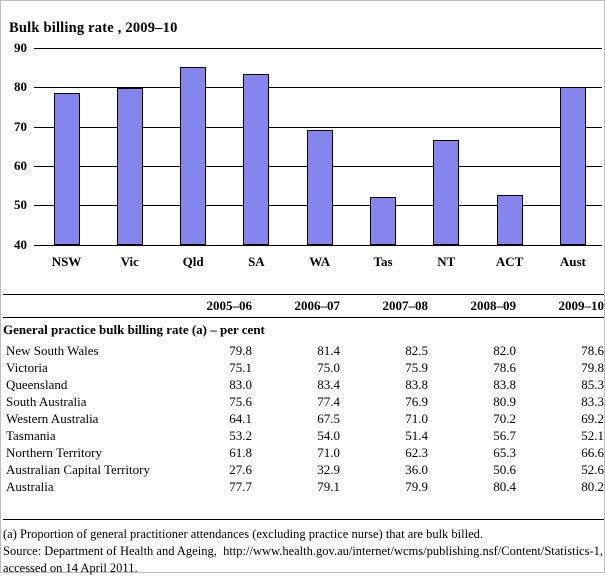 The width and height of the screenshot is (605, 576). I want to click on value-cell: 83.8, so click(416, 384).